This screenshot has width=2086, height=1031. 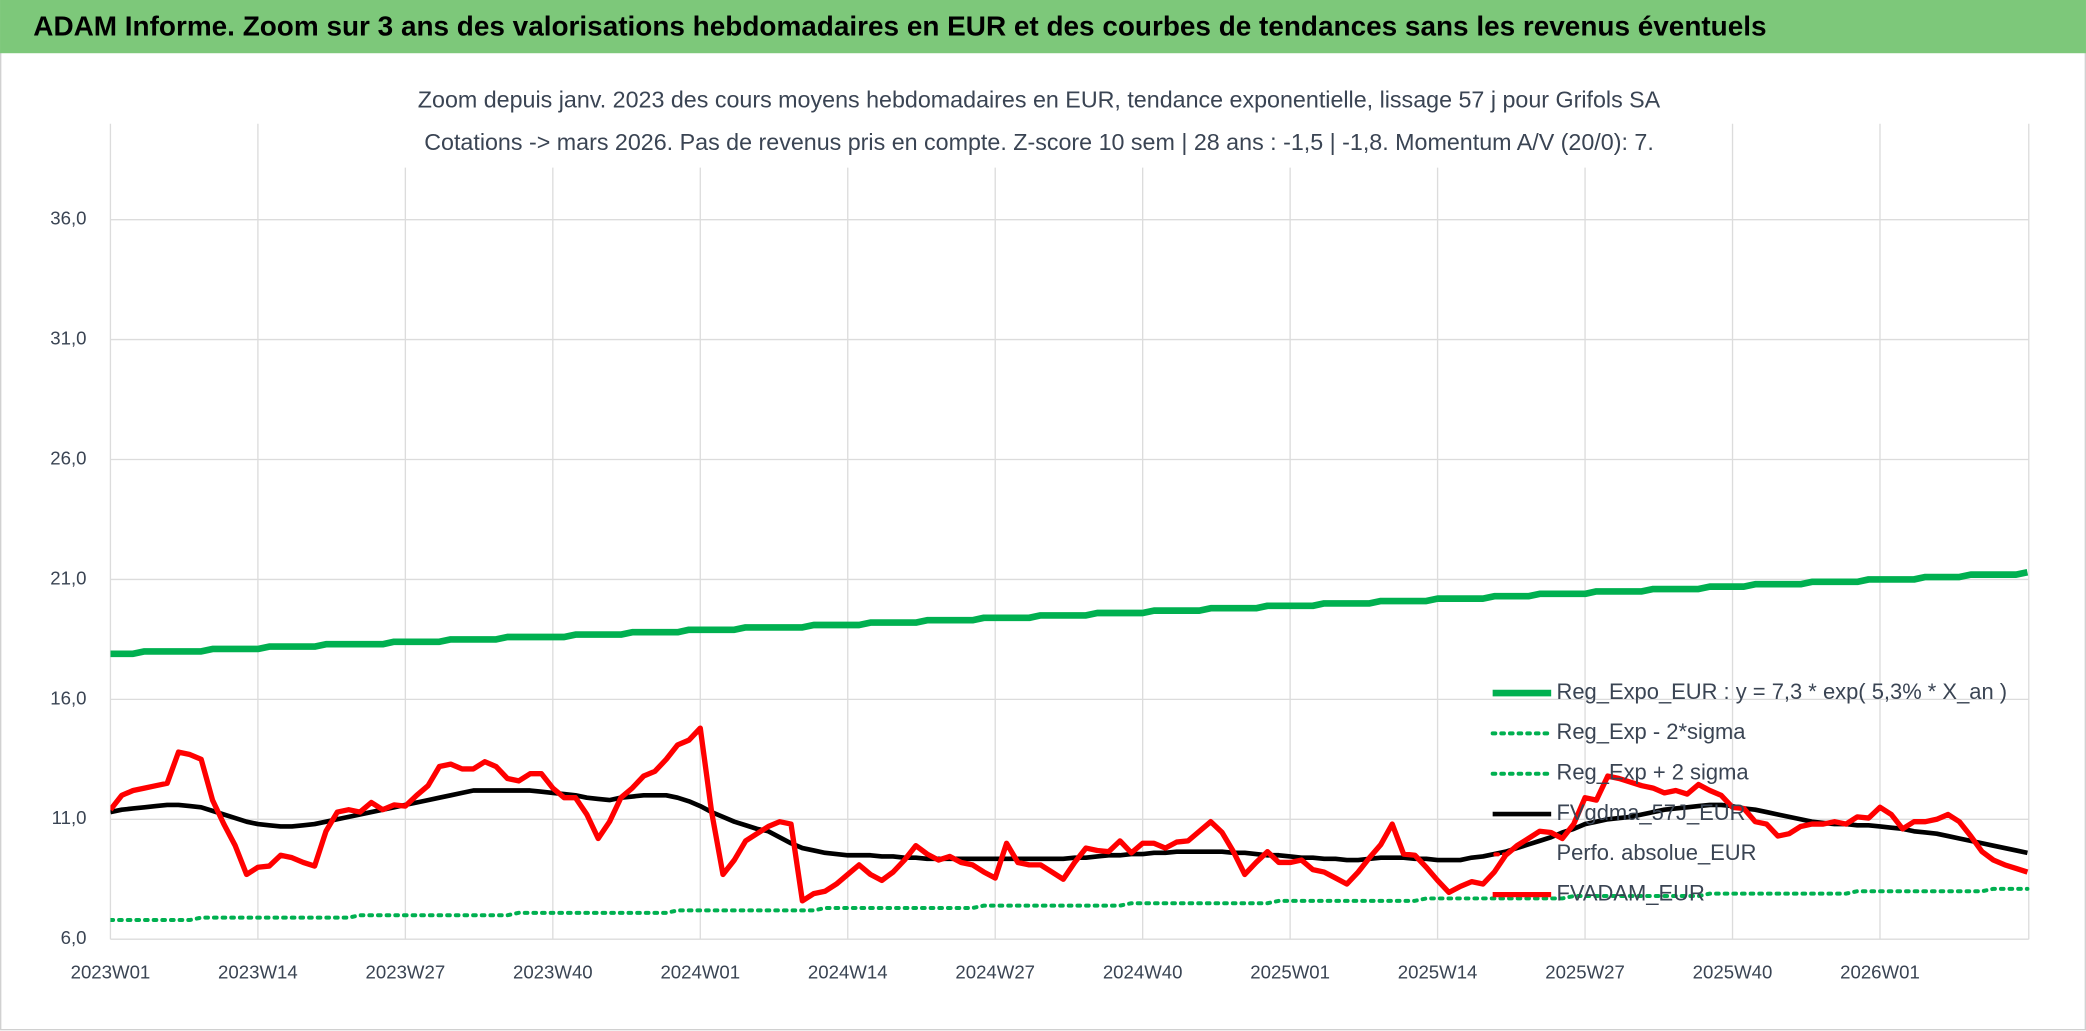 What do you see at coordinates (258, 972) in the screenshot?
I see `x-tick-label: 2023W14` at bounding box center [258, 972].